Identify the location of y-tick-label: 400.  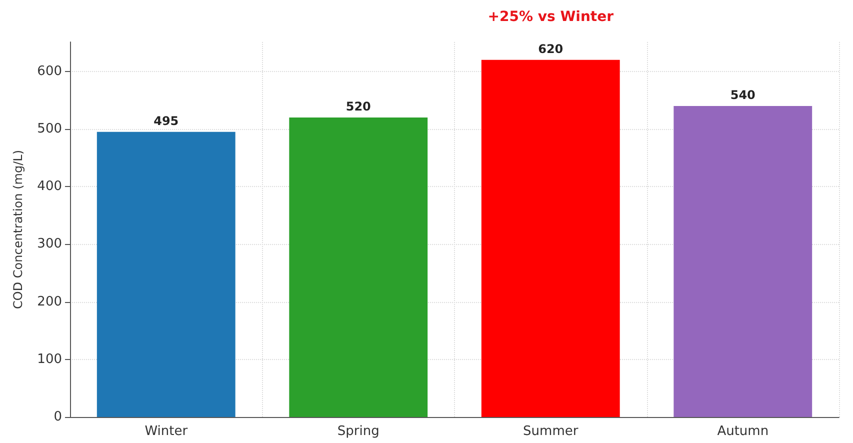
(49, 186).